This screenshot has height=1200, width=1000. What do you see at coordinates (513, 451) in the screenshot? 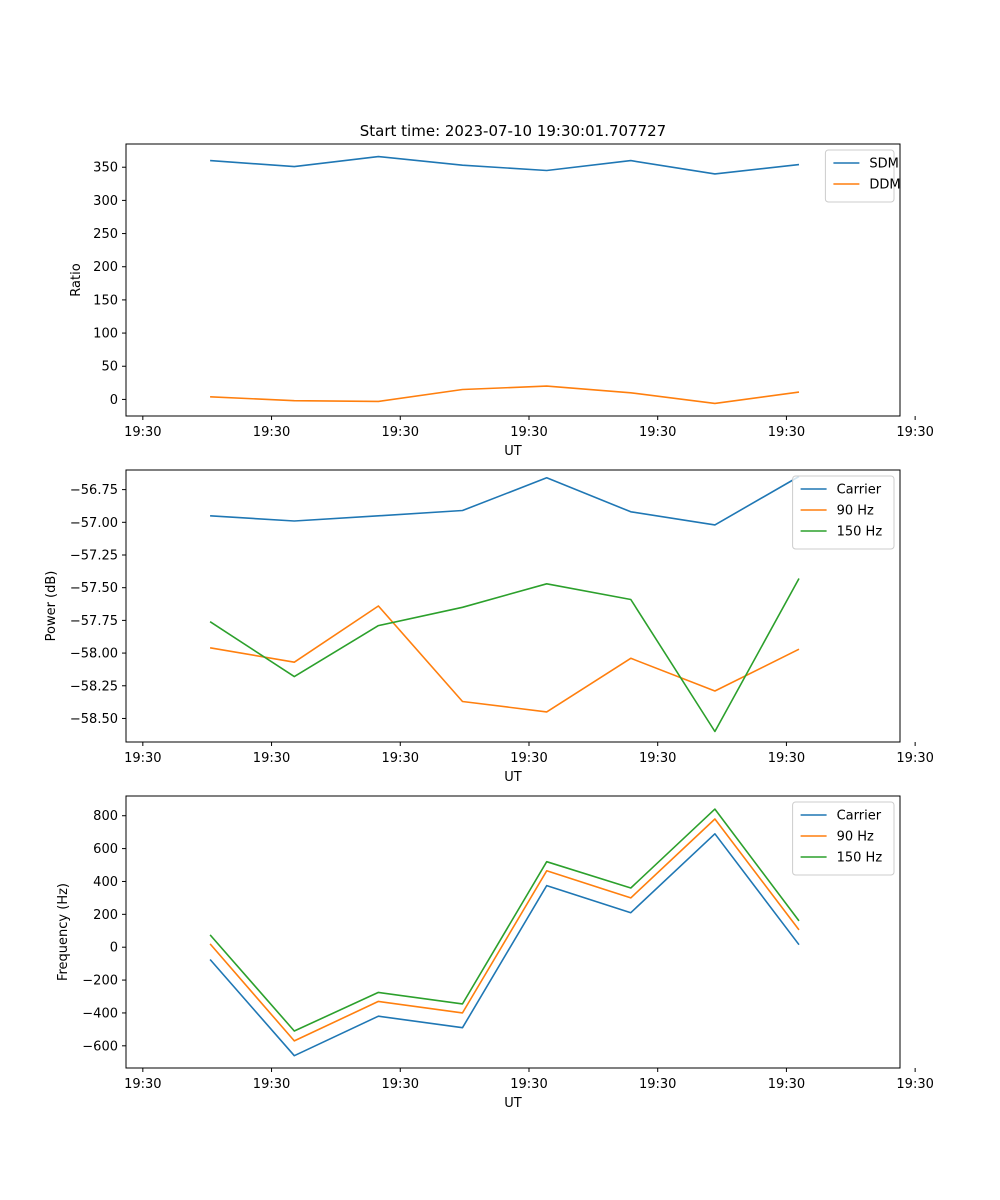
I see `ratio-x-axis-label: UT` at bounding box center [513, 451].